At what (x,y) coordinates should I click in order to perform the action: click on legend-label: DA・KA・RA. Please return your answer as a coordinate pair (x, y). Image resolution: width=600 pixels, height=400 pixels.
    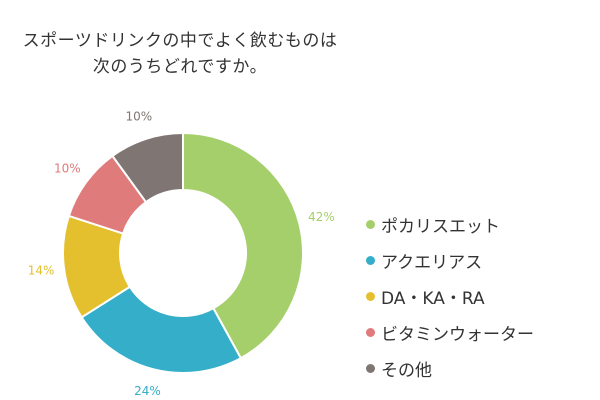
    Looking at the image, I should click on (433, 298).